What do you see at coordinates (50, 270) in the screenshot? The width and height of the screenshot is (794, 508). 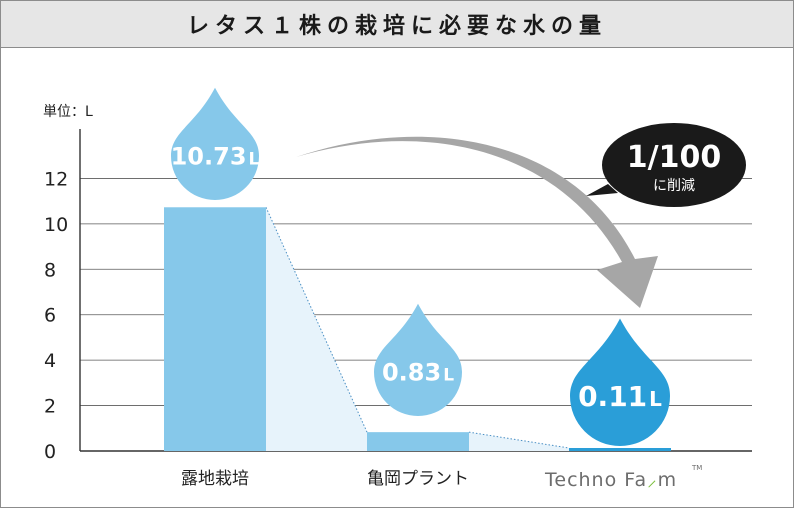 I see `y-tick-label-8: 8` at bounding box center [50, 270].